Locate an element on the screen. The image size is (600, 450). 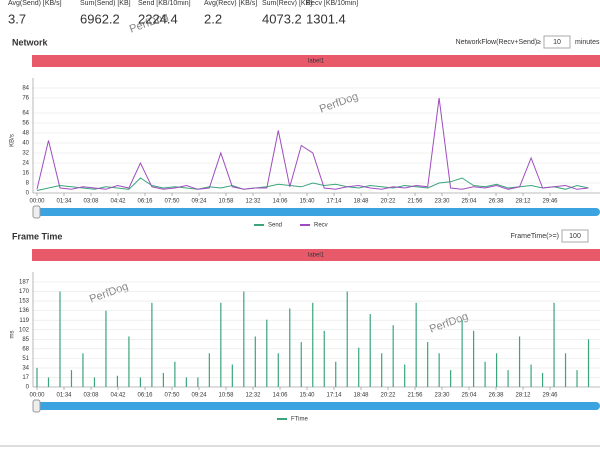
y-tick-label: 48 is located at coordinates (25, 134).